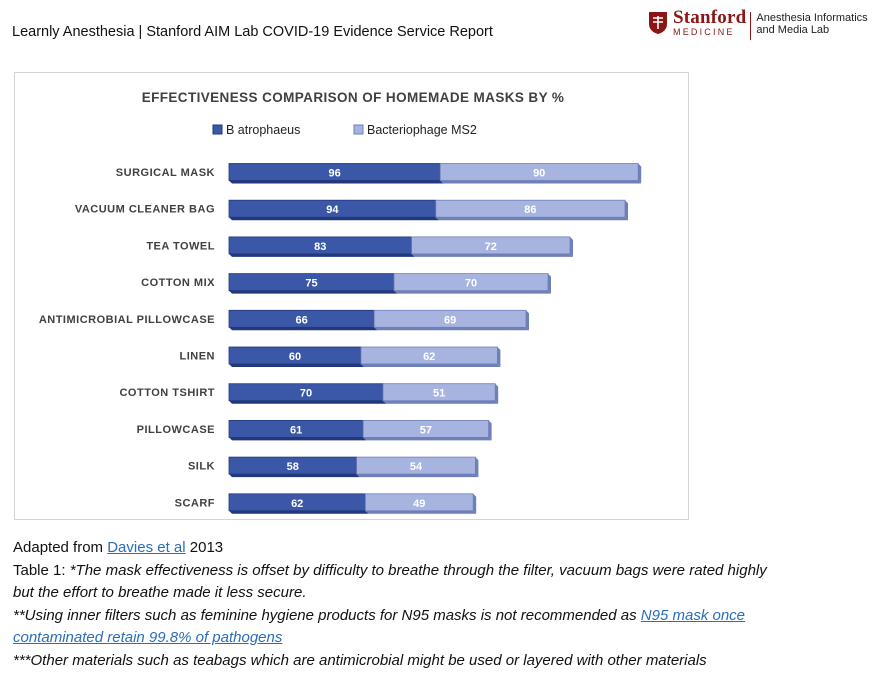  I want to click on source-suffix: 2013, so click(204, 547).